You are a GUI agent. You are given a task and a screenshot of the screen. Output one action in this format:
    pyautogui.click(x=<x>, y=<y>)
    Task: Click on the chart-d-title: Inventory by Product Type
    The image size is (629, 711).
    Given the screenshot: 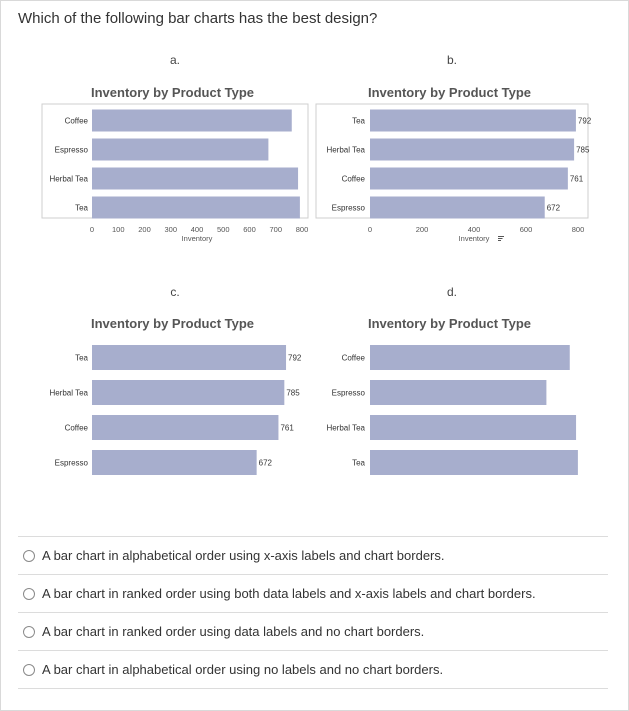 What is the action you would take?
    pyautogui.click(x=450, y=323)
    